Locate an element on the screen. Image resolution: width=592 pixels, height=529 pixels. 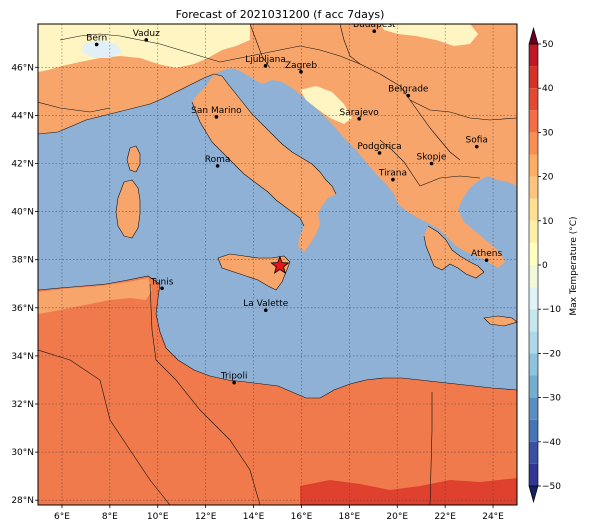
city-label: Zagreb is located at coordinates (301, 66).